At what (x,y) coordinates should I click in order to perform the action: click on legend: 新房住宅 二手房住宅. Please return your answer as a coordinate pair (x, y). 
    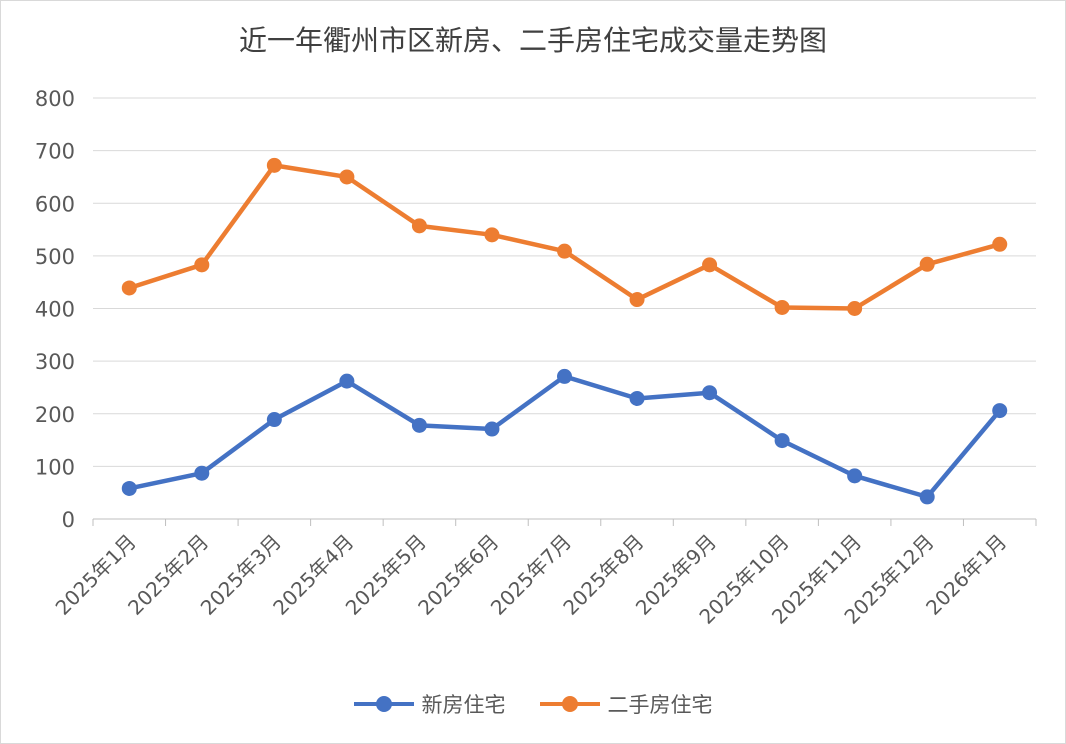
    Looking at the image, I should click on (533, 704).